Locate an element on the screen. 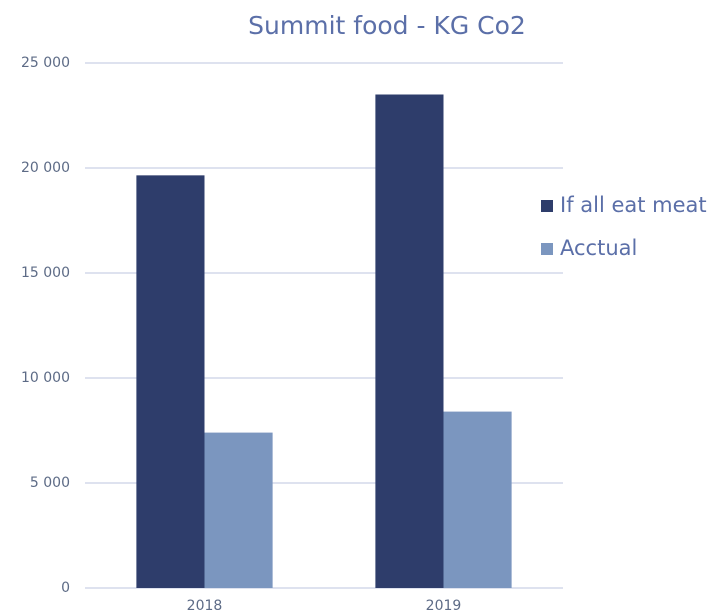  y-tick-label: 0 is located at coordinates (65, 588).